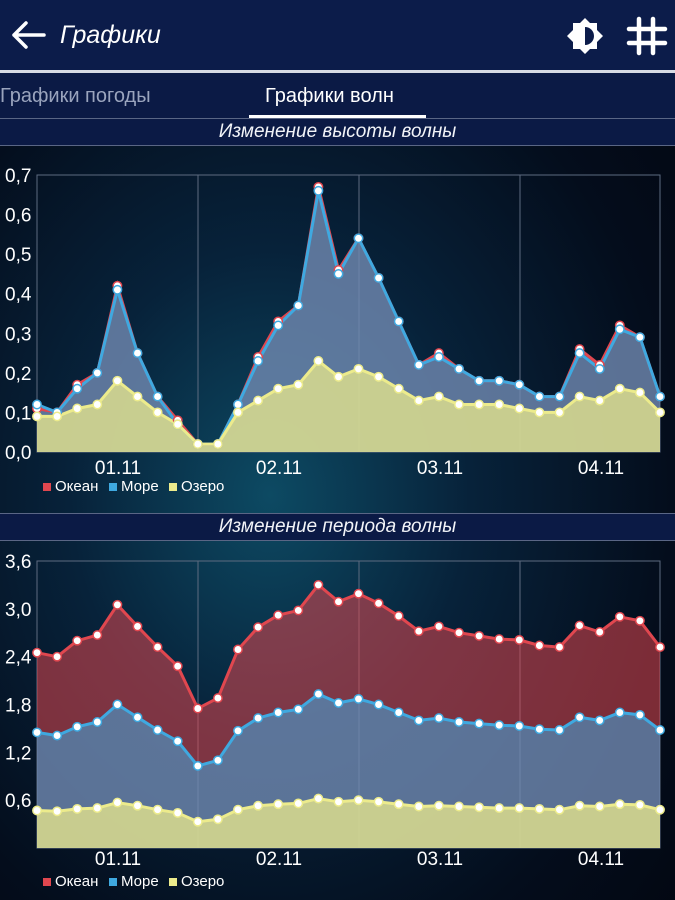 Image resolution: width=675 pixels, height=900 pixels. What do you see at coordinates (29, 35) in the screenshot?
I see `arrow-left-icon` at bounding box center [29, 35].